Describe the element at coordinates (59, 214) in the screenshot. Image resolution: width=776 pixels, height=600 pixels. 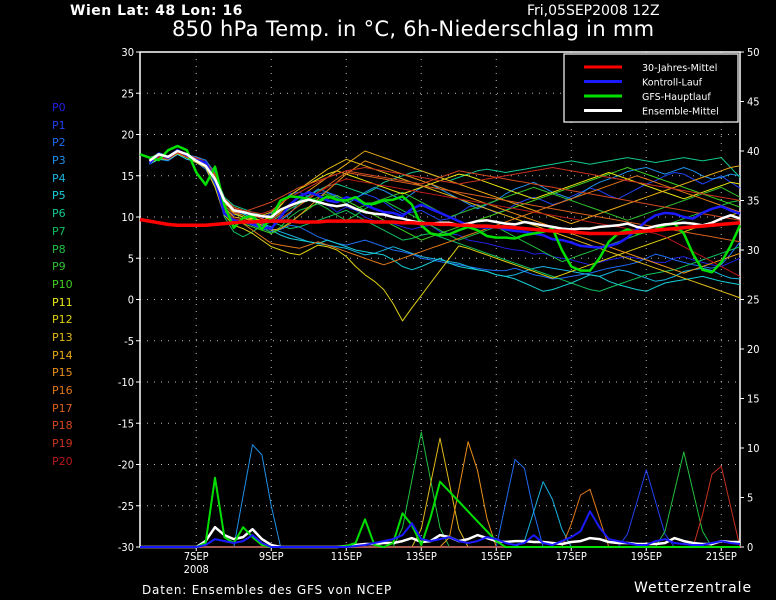
I see `member-label: P6` at that location.